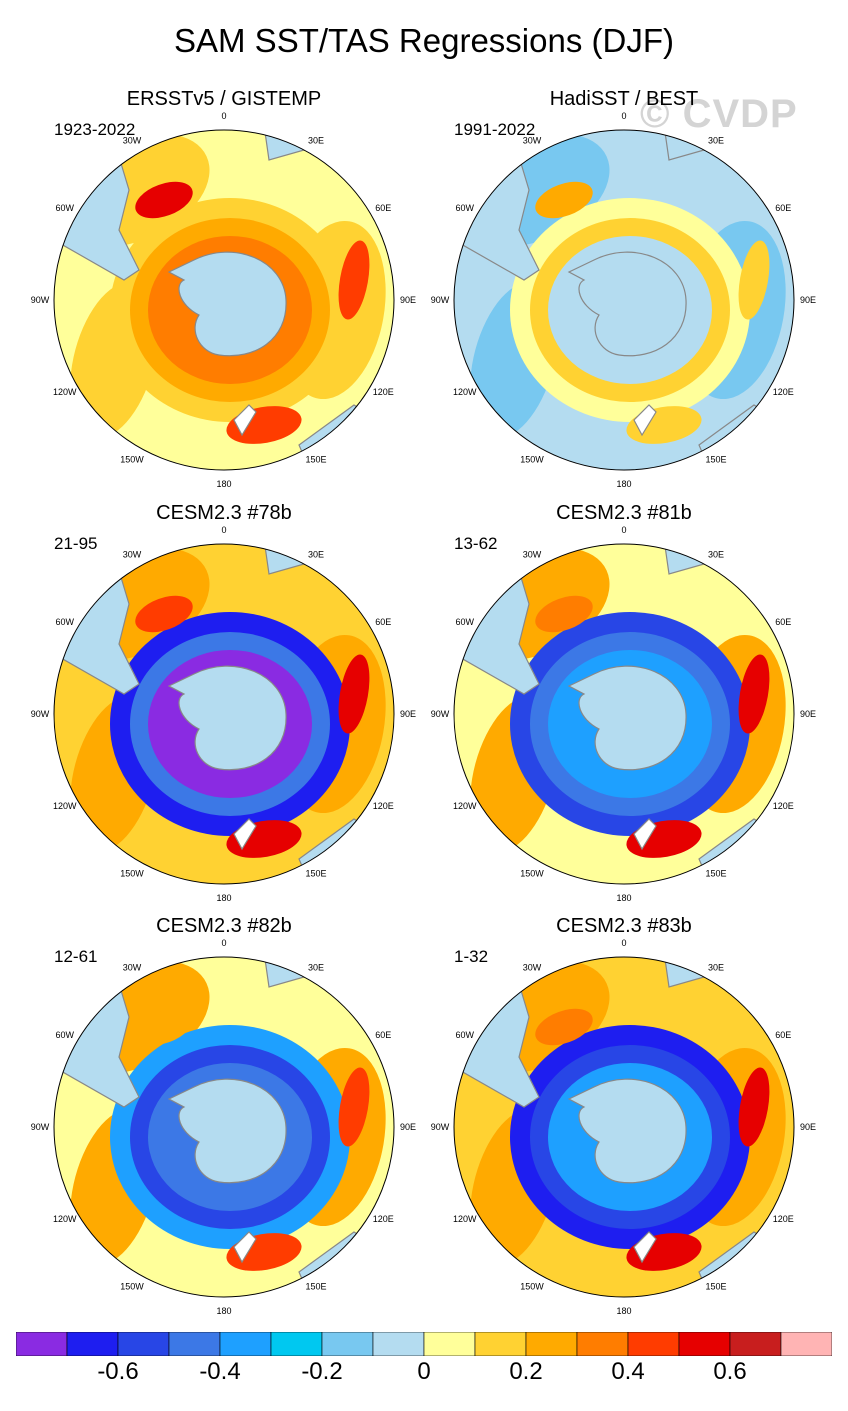 The width and height of the screenshot is (848, 1411). What do you see at coordinates (224, 513) in the screenshot?
I see `panel-title: CESM2.3 #78b` at bounding box center [224, 513].